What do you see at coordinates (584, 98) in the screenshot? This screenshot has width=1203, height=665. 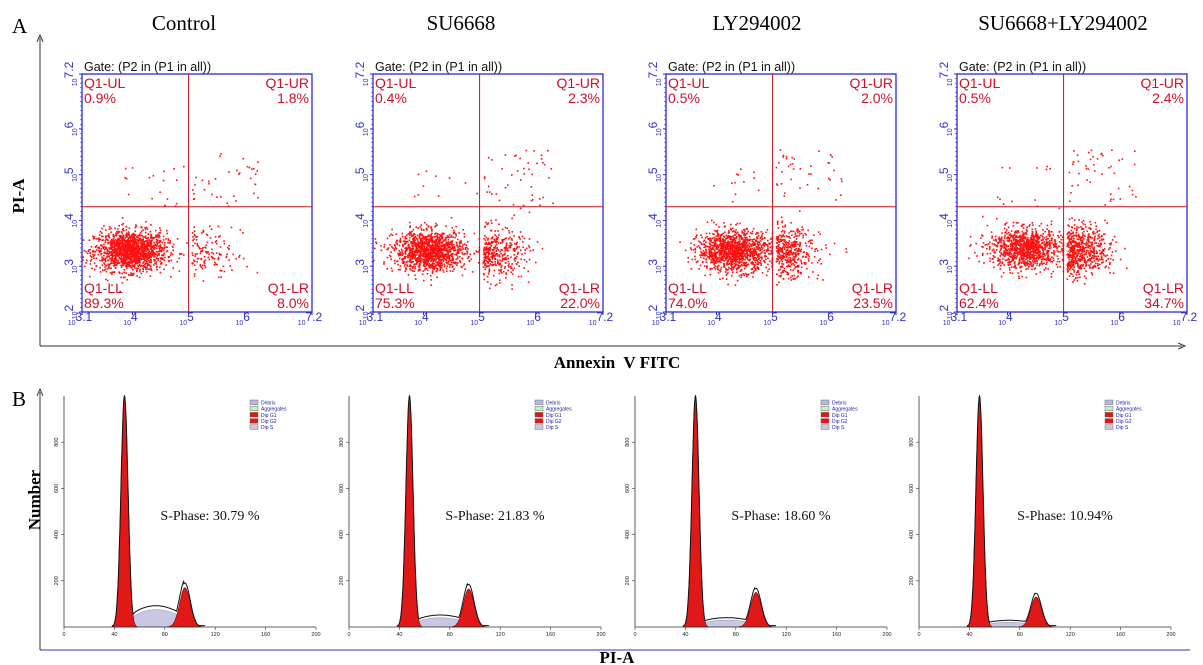 I see `quadrant-value-q1-ur: 2.3%` at bounding box center [584, 98].